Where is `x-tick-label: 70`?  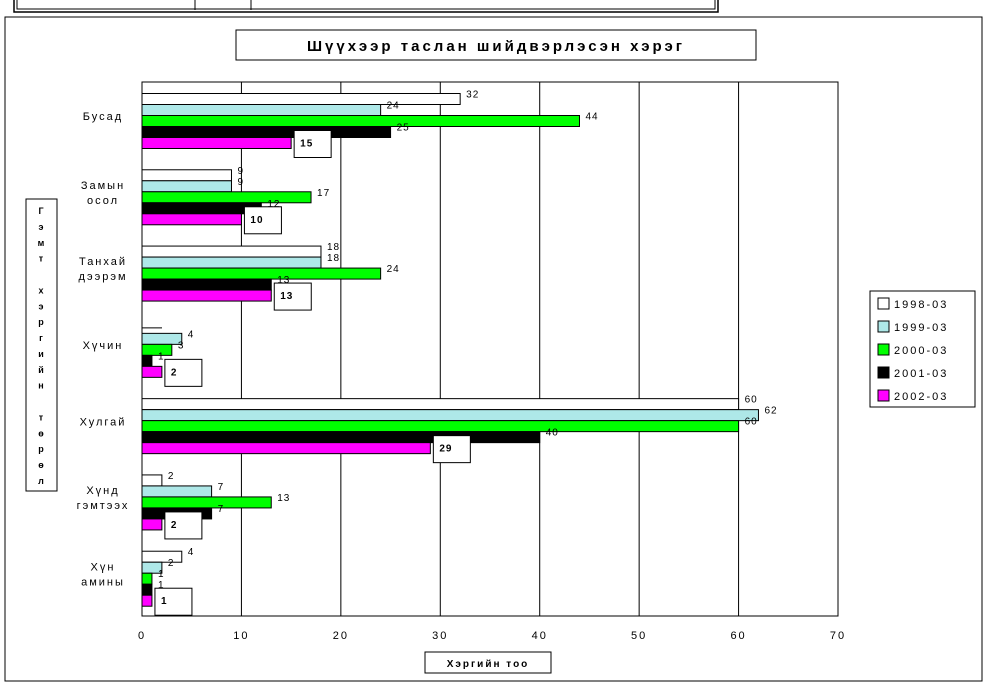
x-tick-label: 70 is located at coordinates (838, 636).